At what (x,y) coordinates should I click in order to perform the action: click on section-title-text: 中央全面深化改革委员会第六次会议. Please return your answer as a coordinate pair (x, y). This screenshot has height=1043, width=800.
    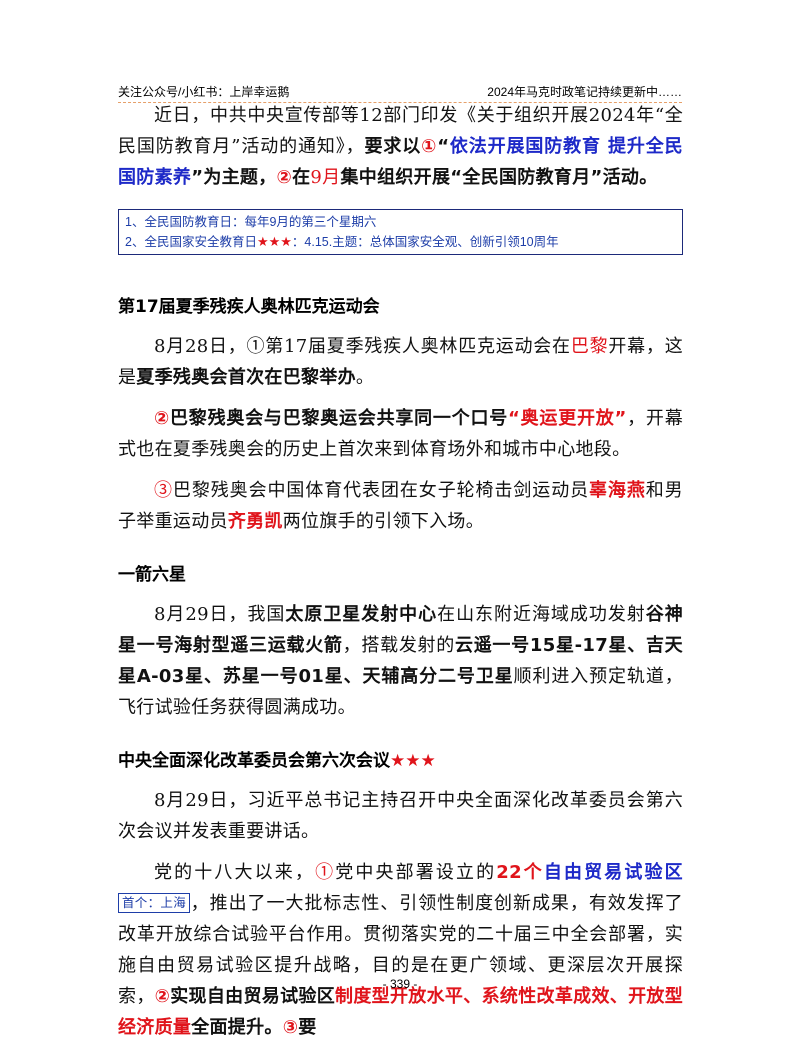
    Looking at the image, I should click on (254, 761).